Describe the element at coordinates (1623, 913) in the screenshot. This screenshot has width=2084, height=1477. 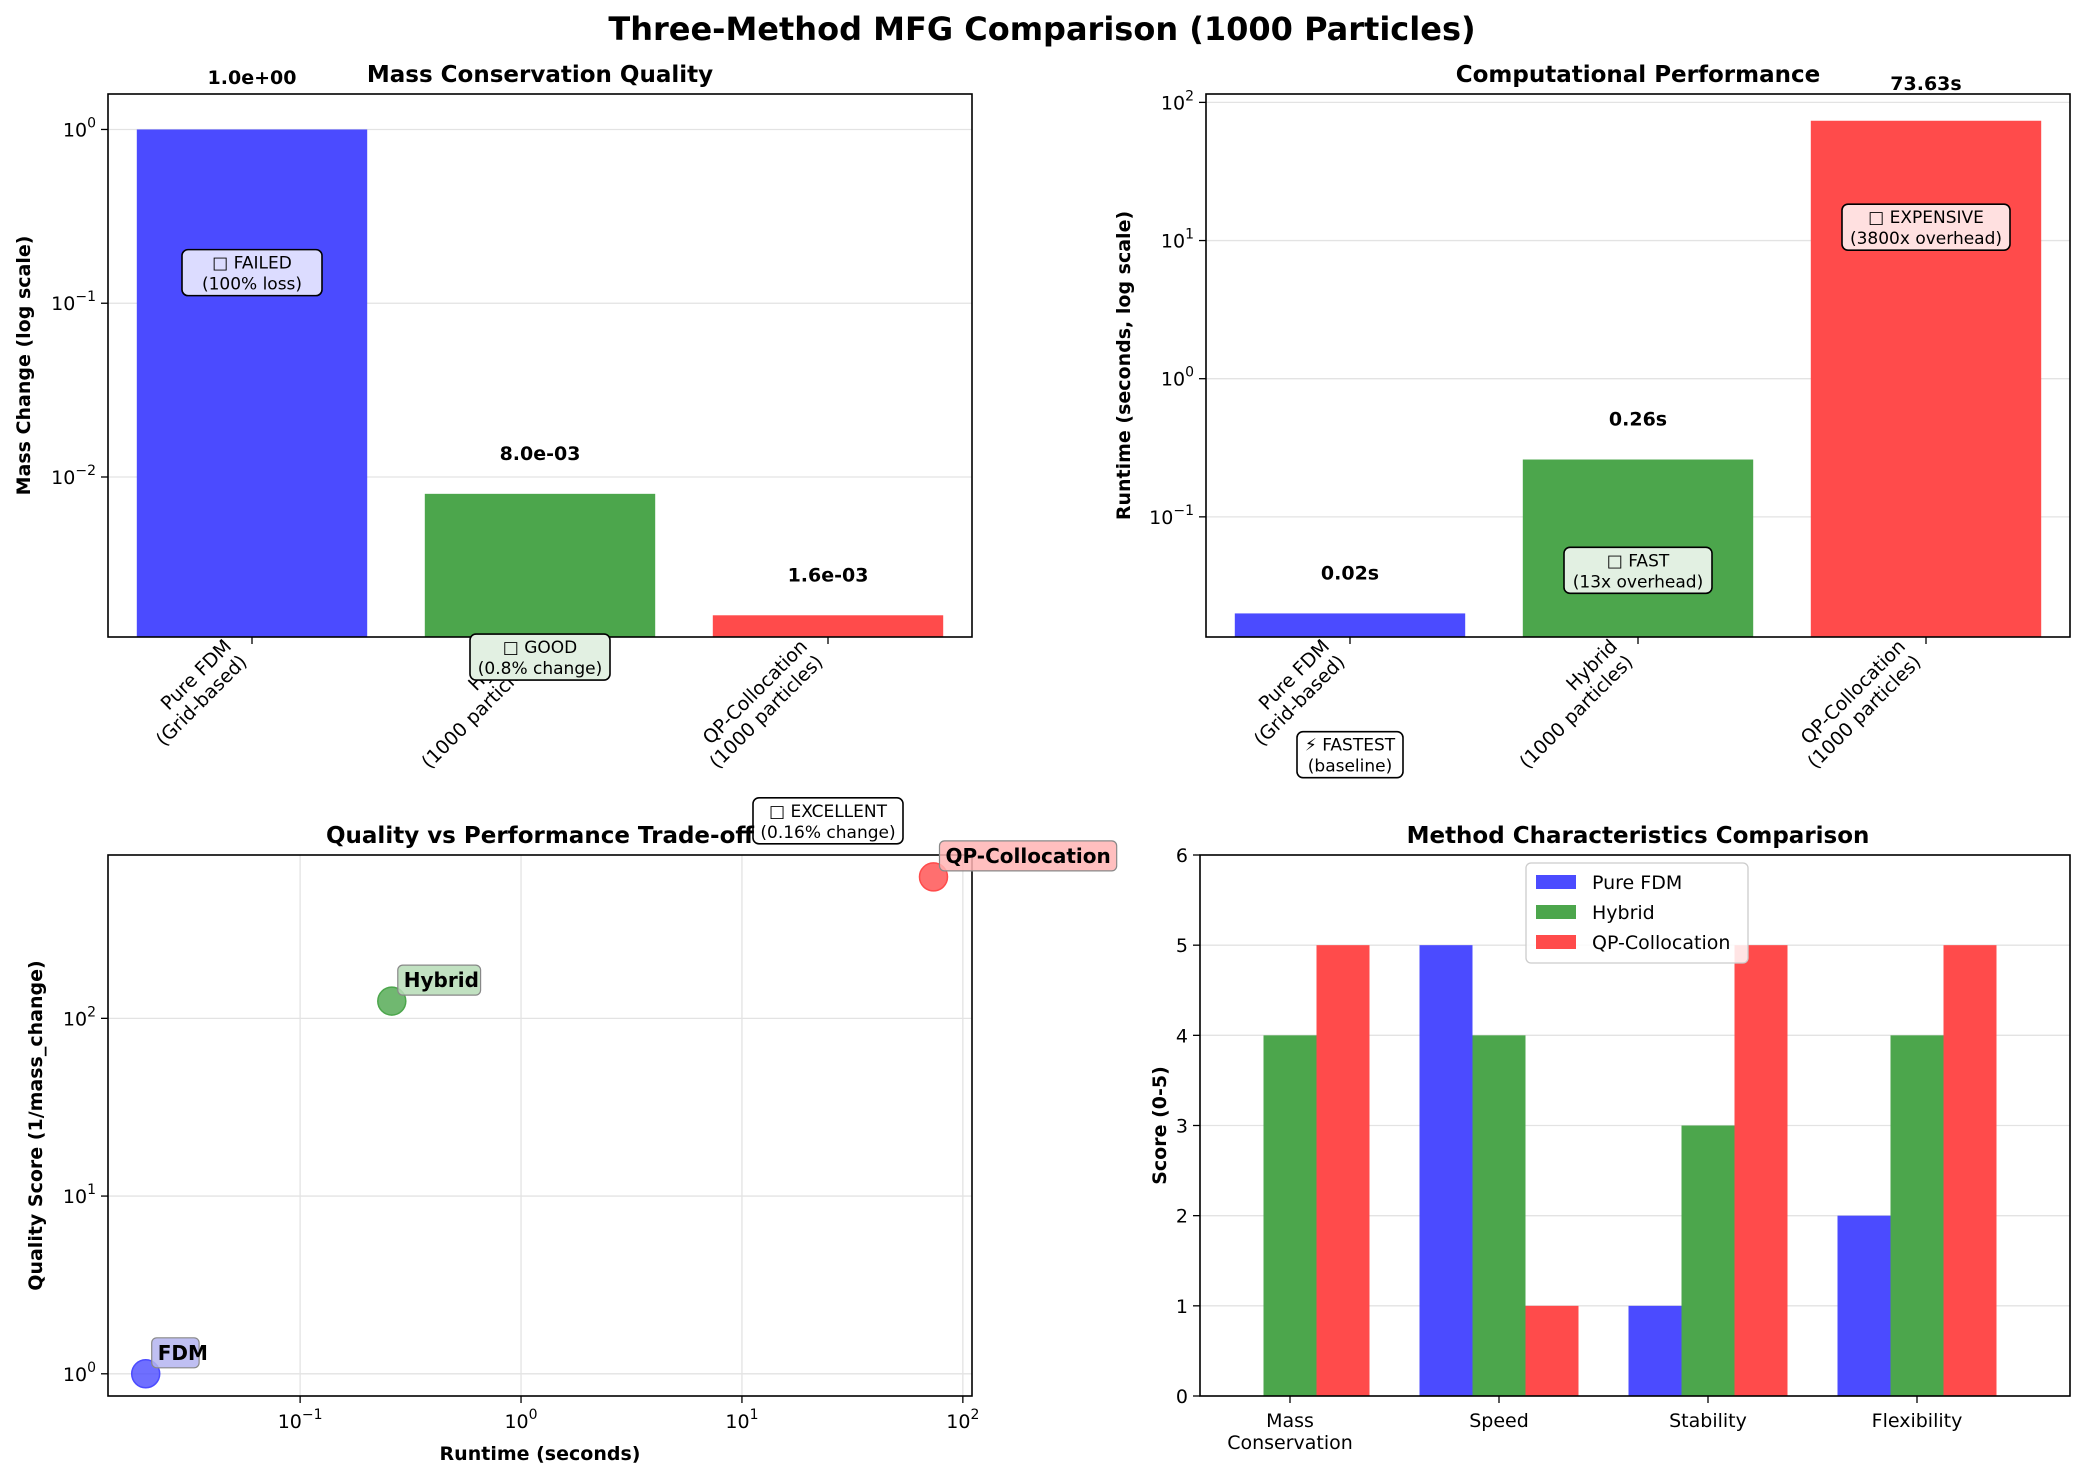
I see `legend-label-1: Hybrid` at that location.